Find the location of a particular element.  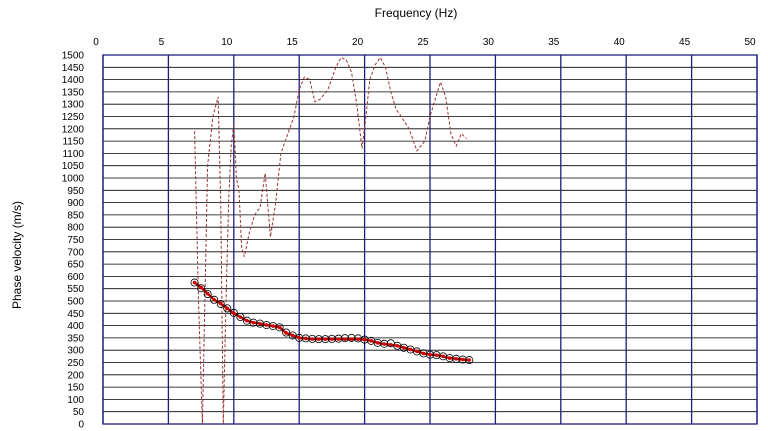

y-tick-label: 200 is located at coordinates (75, 375).